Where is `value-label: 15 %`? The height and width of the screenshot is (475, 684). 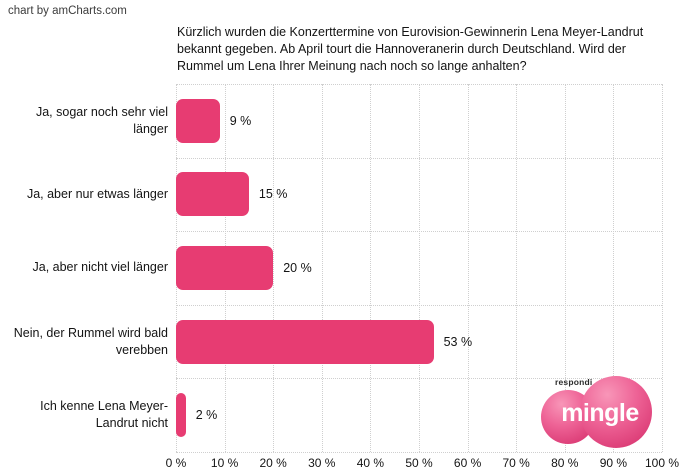
value-label: 15 % is located at coordinates (273, 194).